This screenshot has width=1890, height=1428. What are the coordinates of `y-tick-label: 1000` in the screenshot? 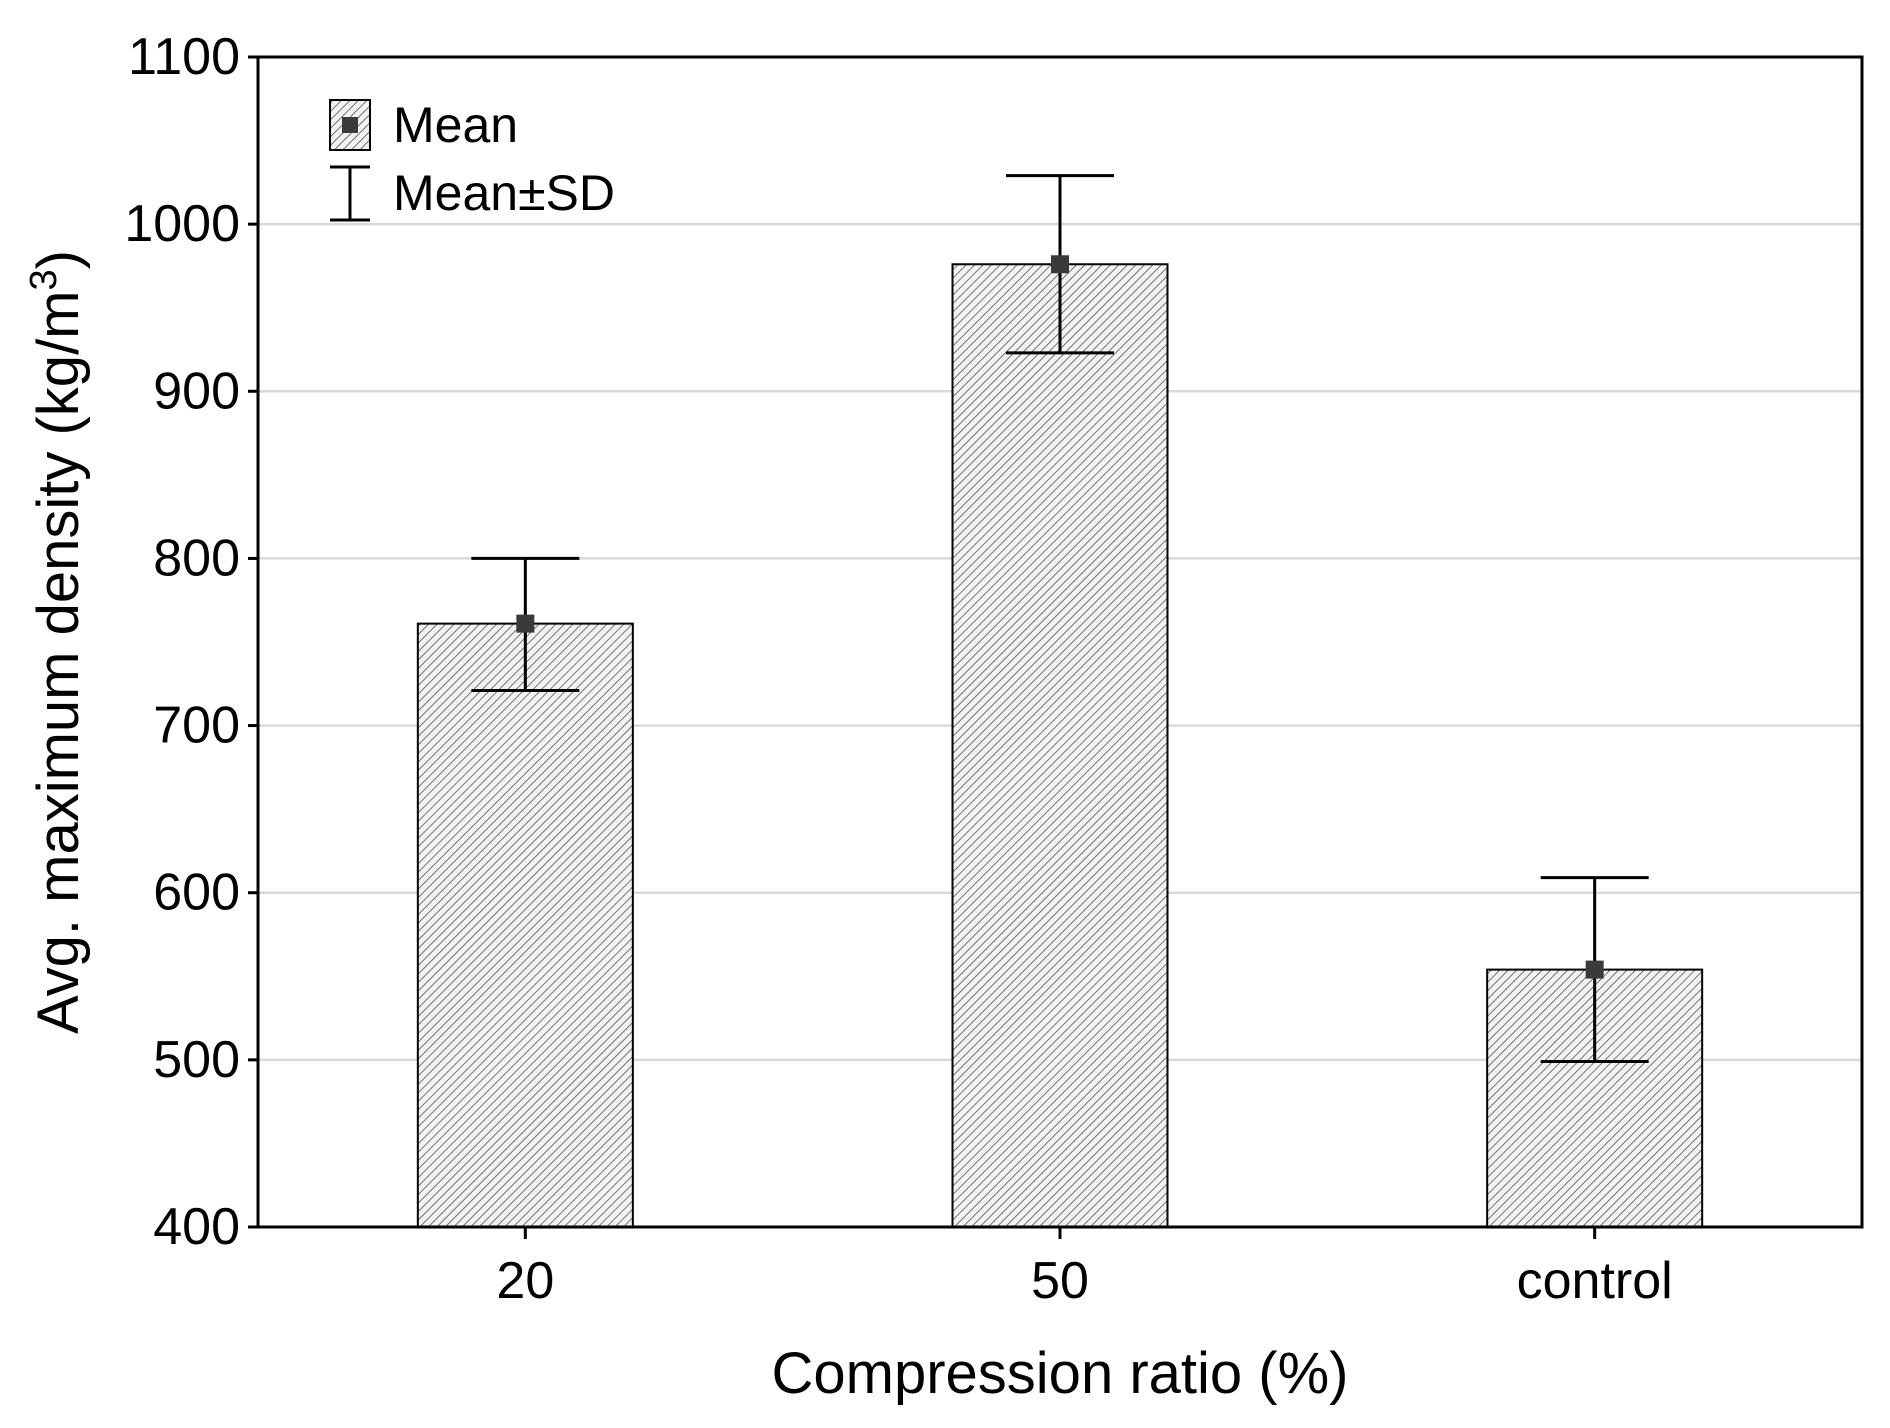 It's located at (182, 224).